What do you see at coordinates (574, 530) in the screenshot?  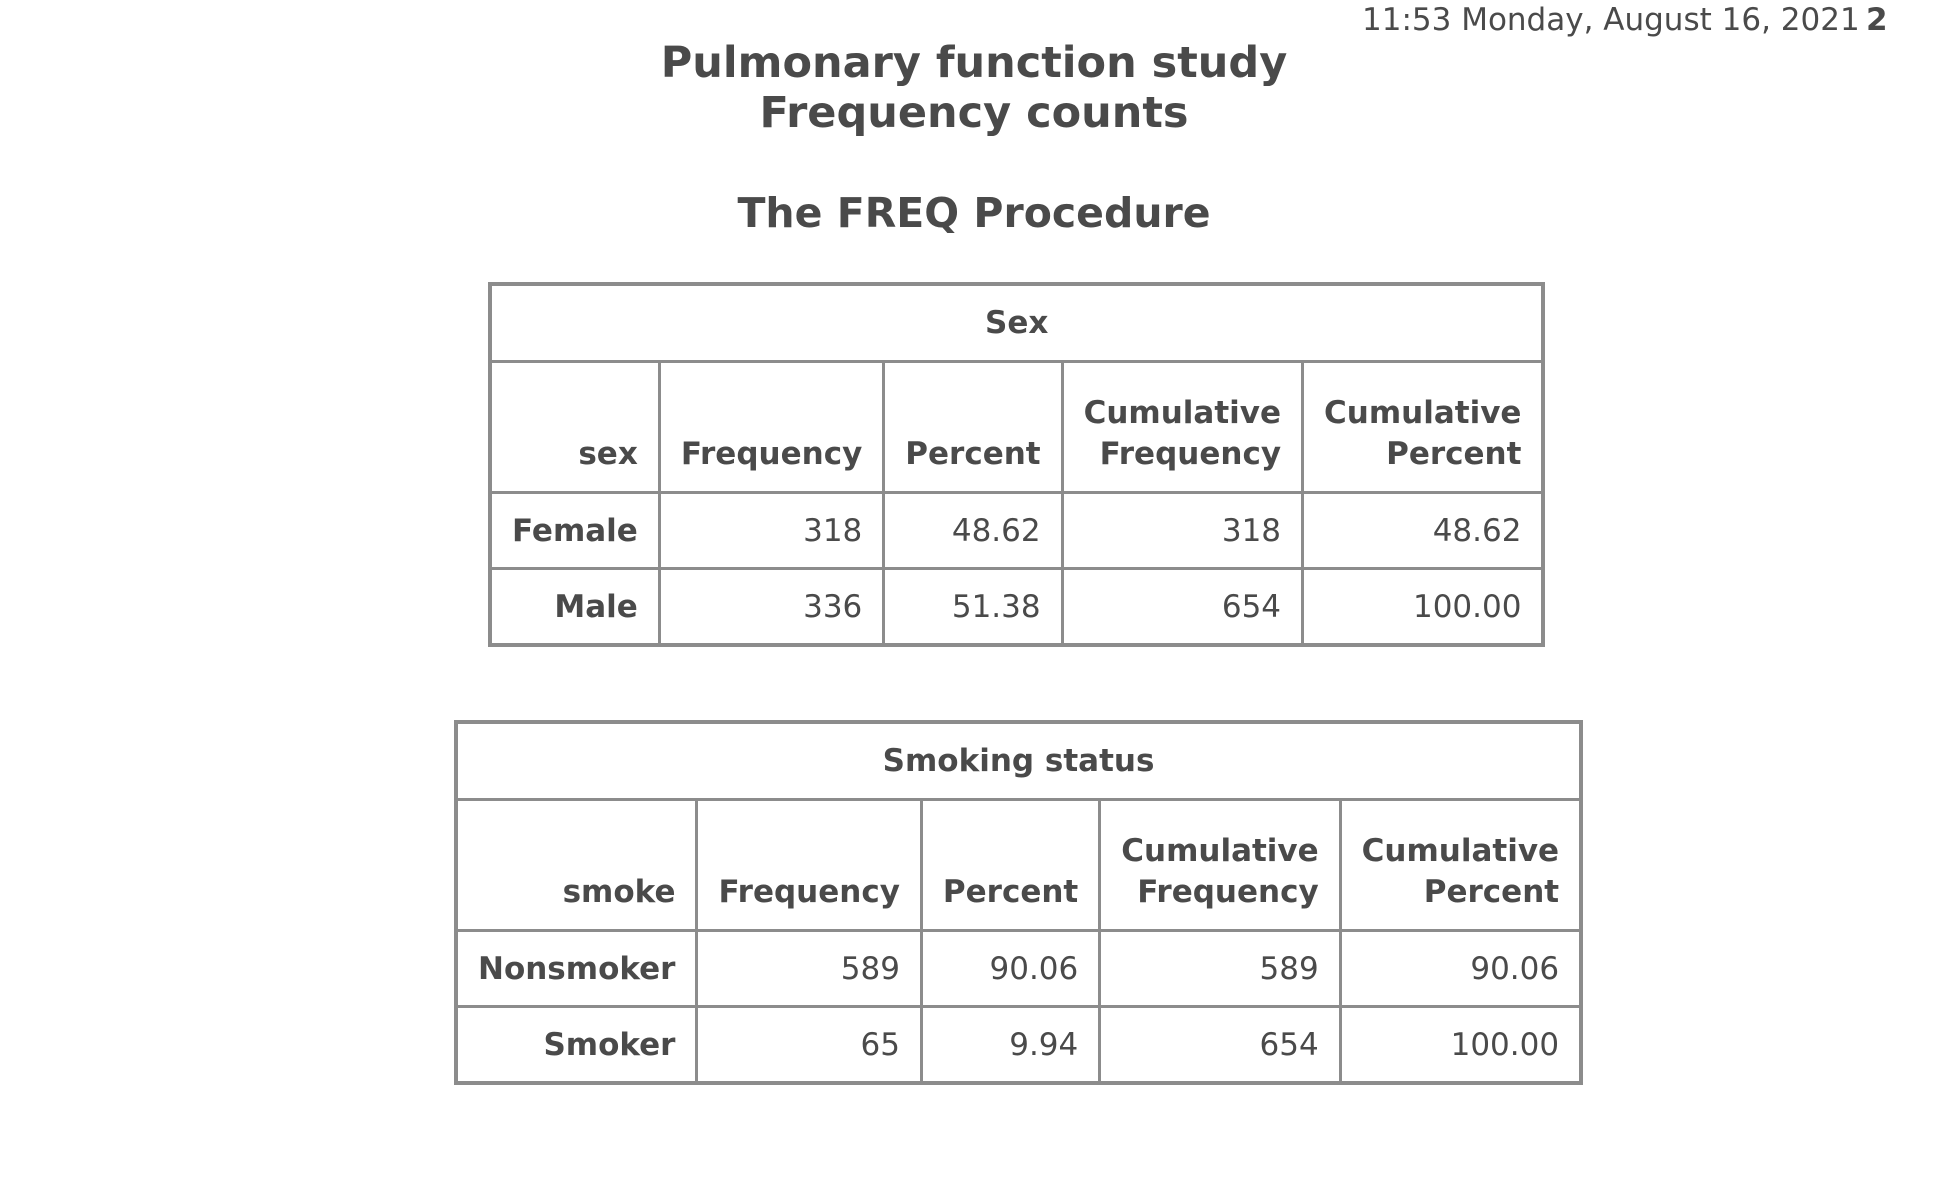 I see `row-label: Female` at bounding box center [574, 530].